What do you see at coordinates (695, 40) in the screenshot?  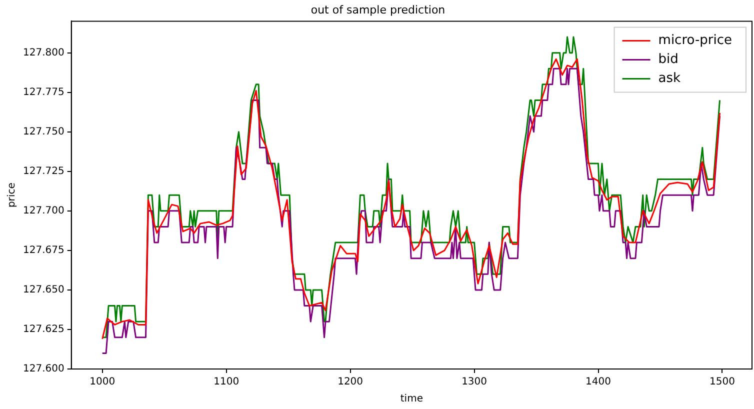 I see `legend-label: micro-price` at bounding box center [695, 40].